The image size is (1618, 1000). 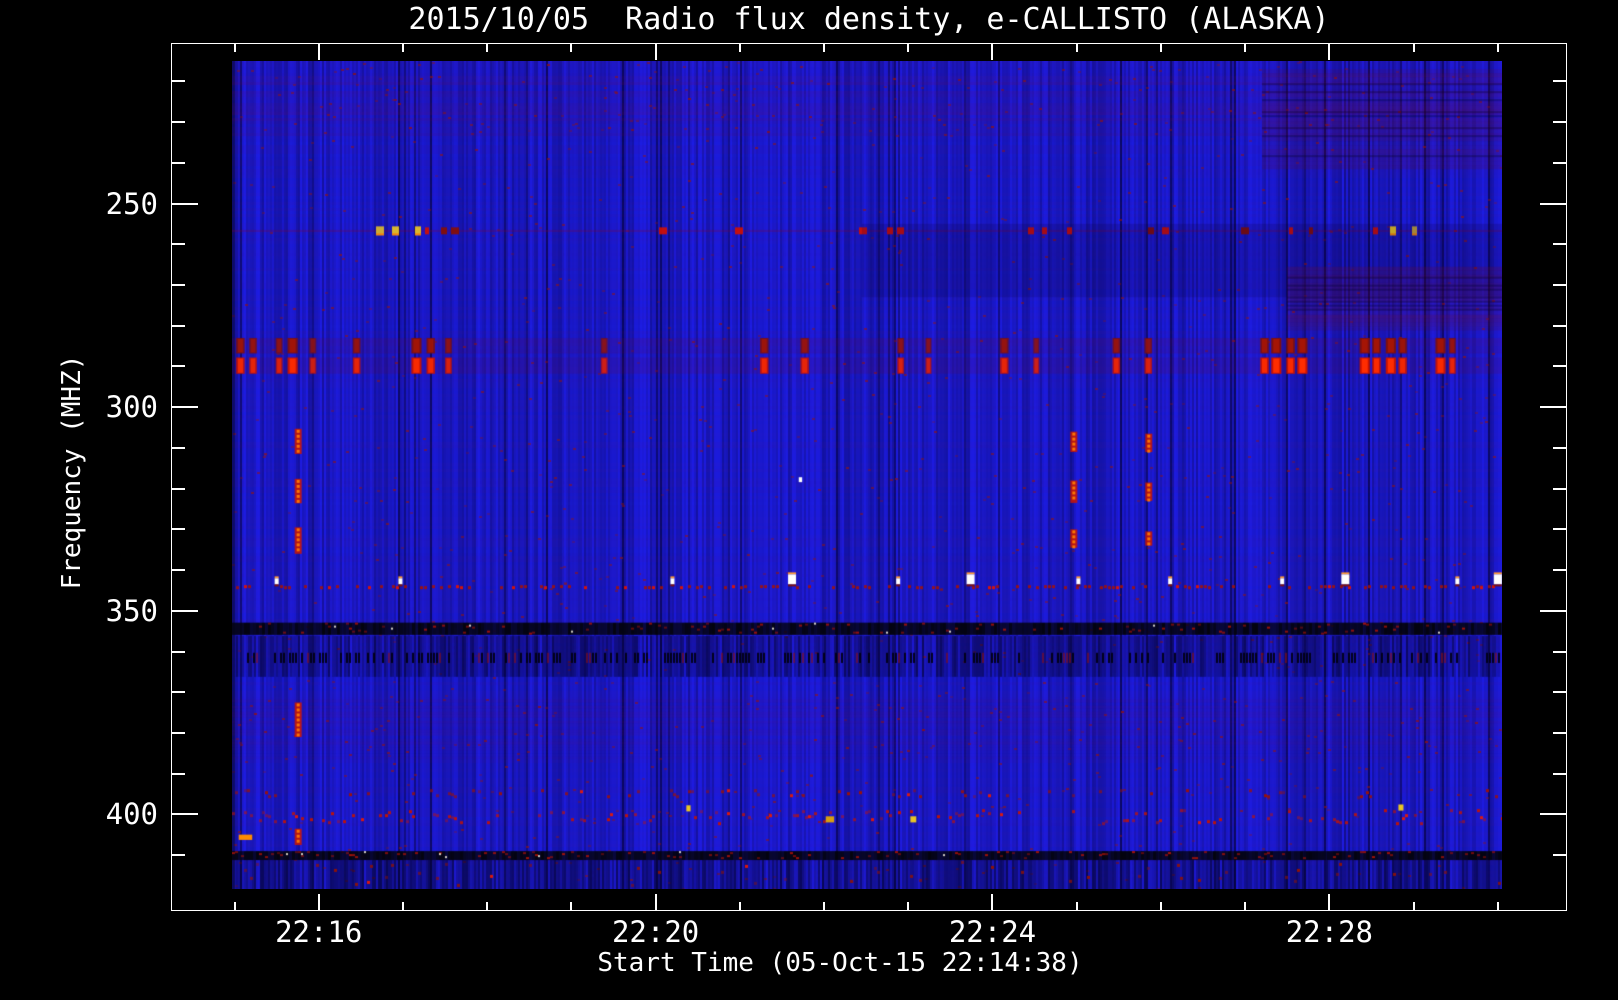 What do you see at coordinates (319, 932) in the screenshot?
I see `x-tick-label: 22:16` at bounding box center [319, 932].